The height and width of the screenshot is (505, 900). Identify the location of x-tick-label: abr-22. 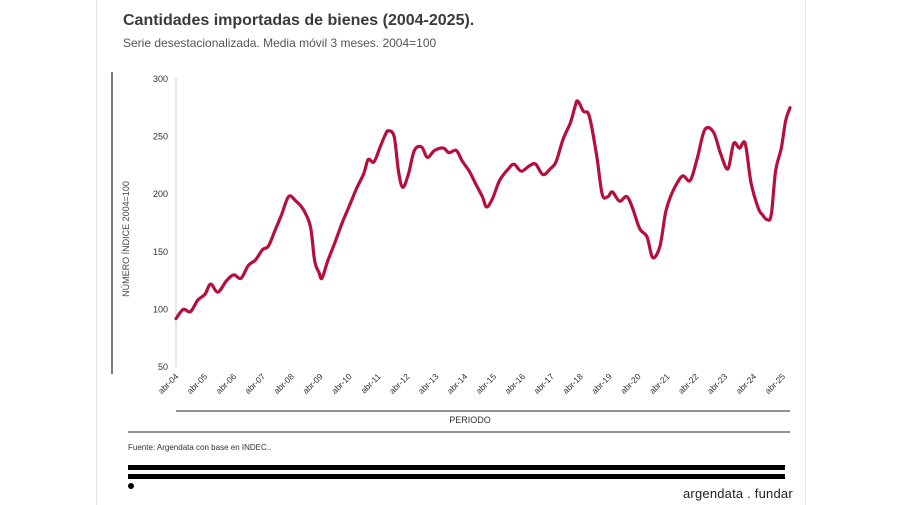
(688, 383).